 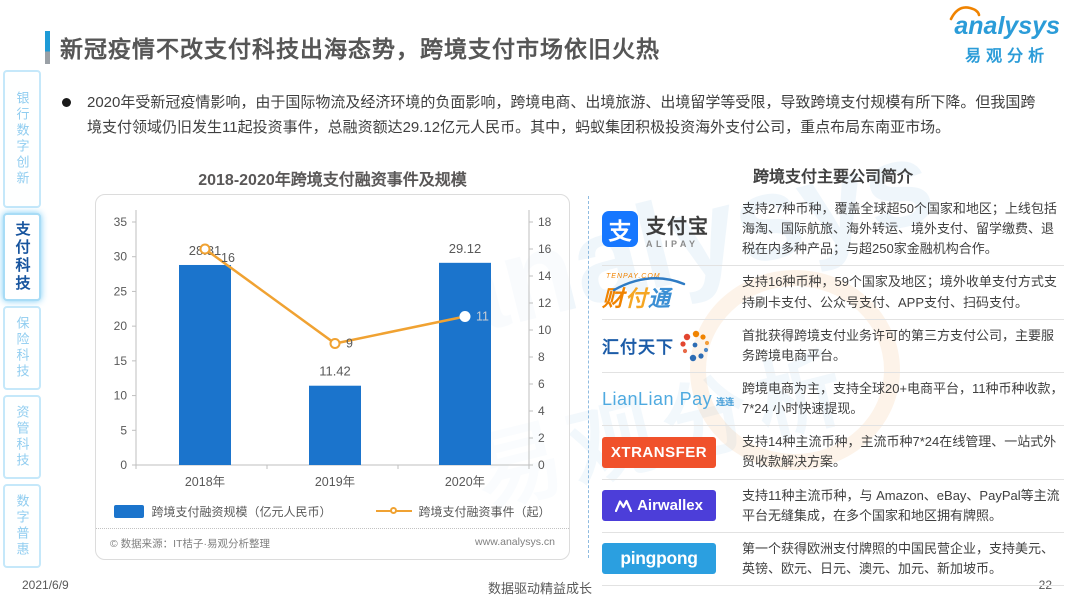 I want to click on svg-text: 20, so click(x=121, y=326).